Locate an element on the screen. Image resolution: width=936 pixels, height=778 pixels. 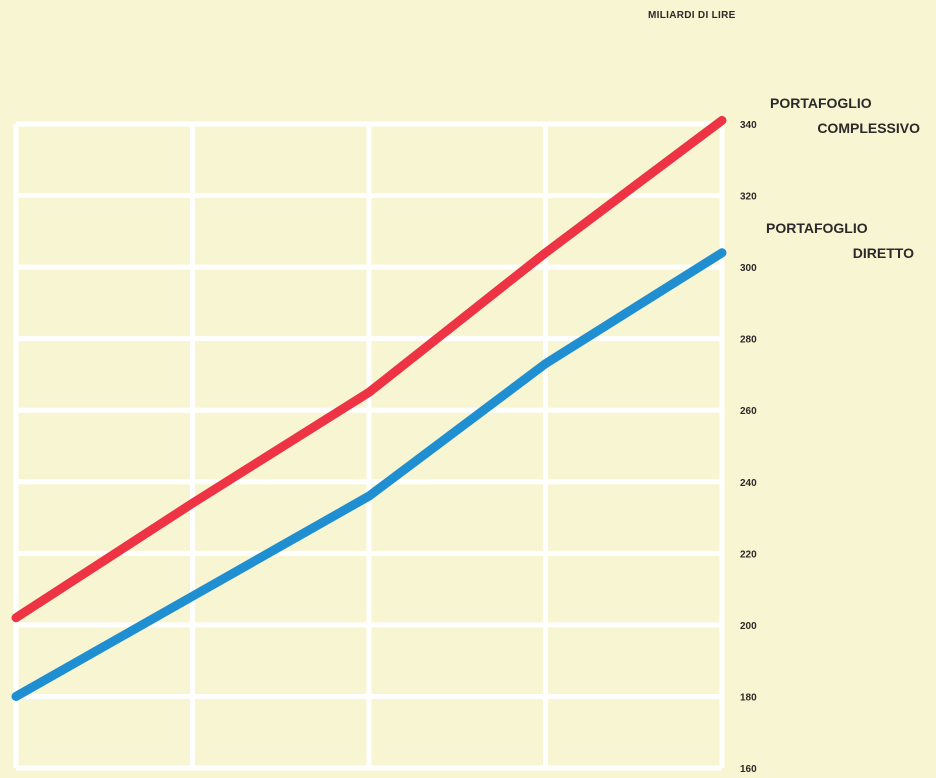
y-tick-label: 240 is located at coordinates (748, 483).